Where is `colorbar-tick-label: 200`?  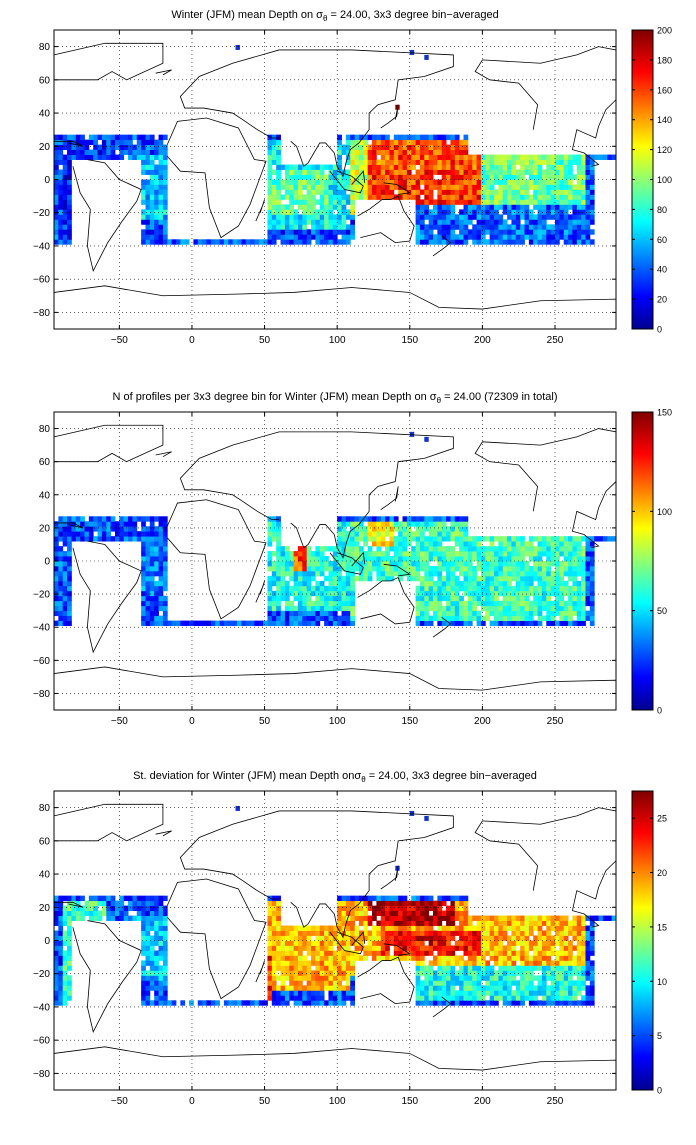
colorbar-tick-label: 200 is located at coordinates (664, 31).